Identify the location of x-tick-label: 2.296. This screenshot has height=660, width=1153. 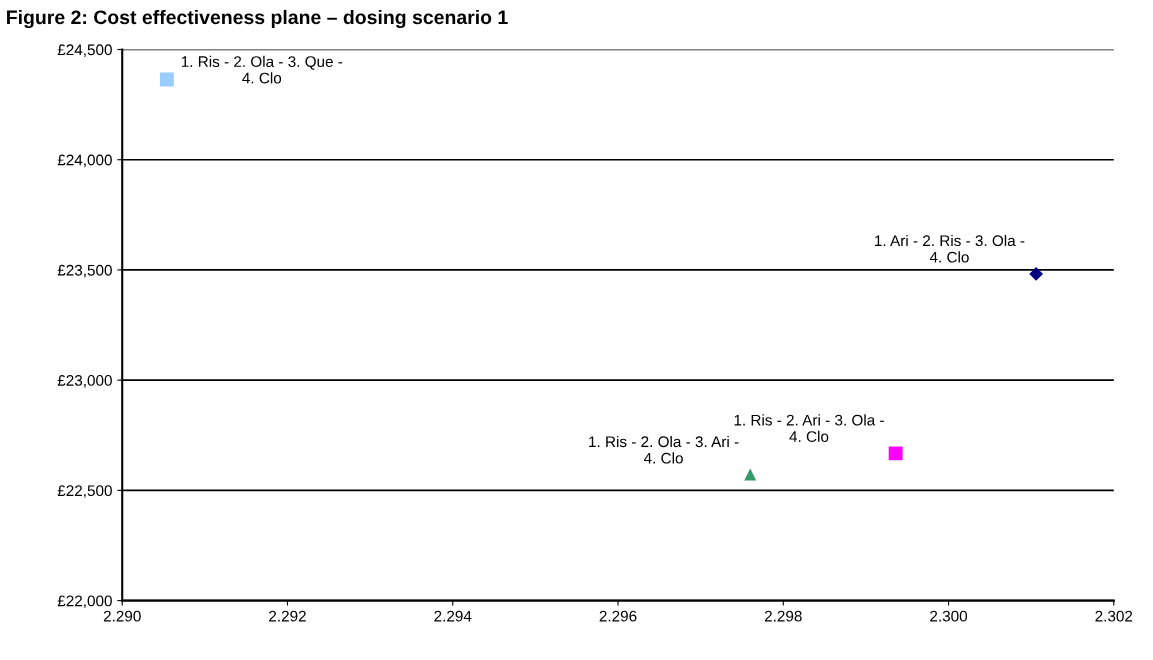
(618, 616).